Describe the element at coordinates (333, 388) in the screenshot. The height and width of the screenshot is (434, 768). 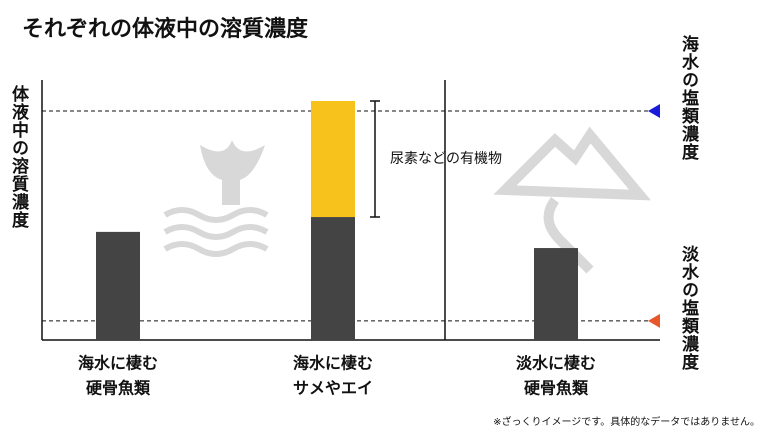
I see `x-tick-label: サメやエイ` at that location.